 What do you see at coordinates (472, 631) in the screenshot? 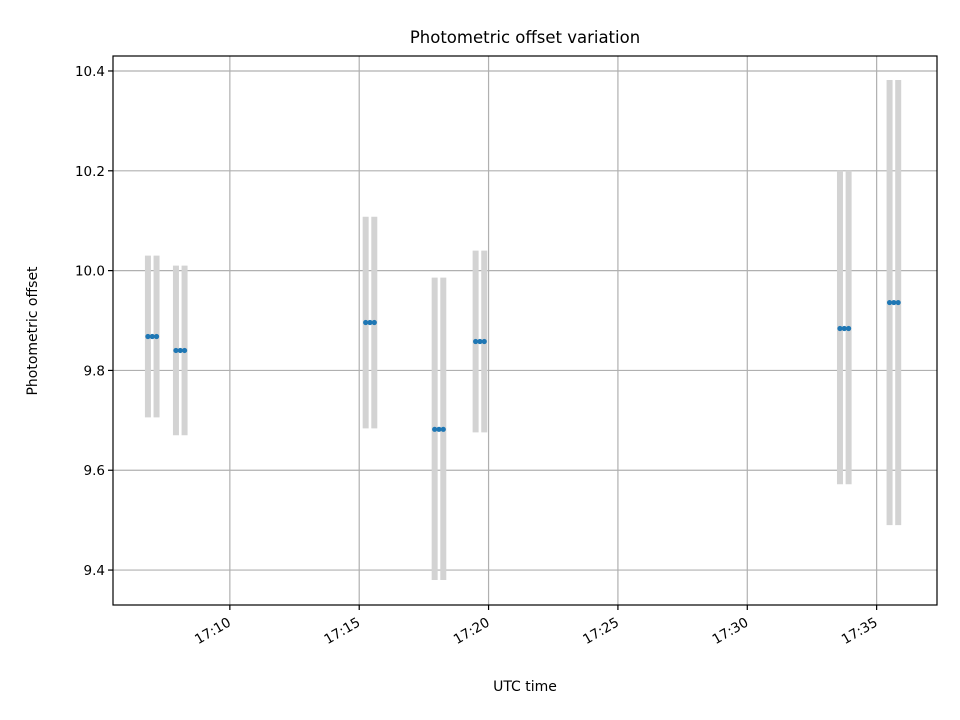
I see `x-tick-label: 17:20` at bounding box center [472, 631].